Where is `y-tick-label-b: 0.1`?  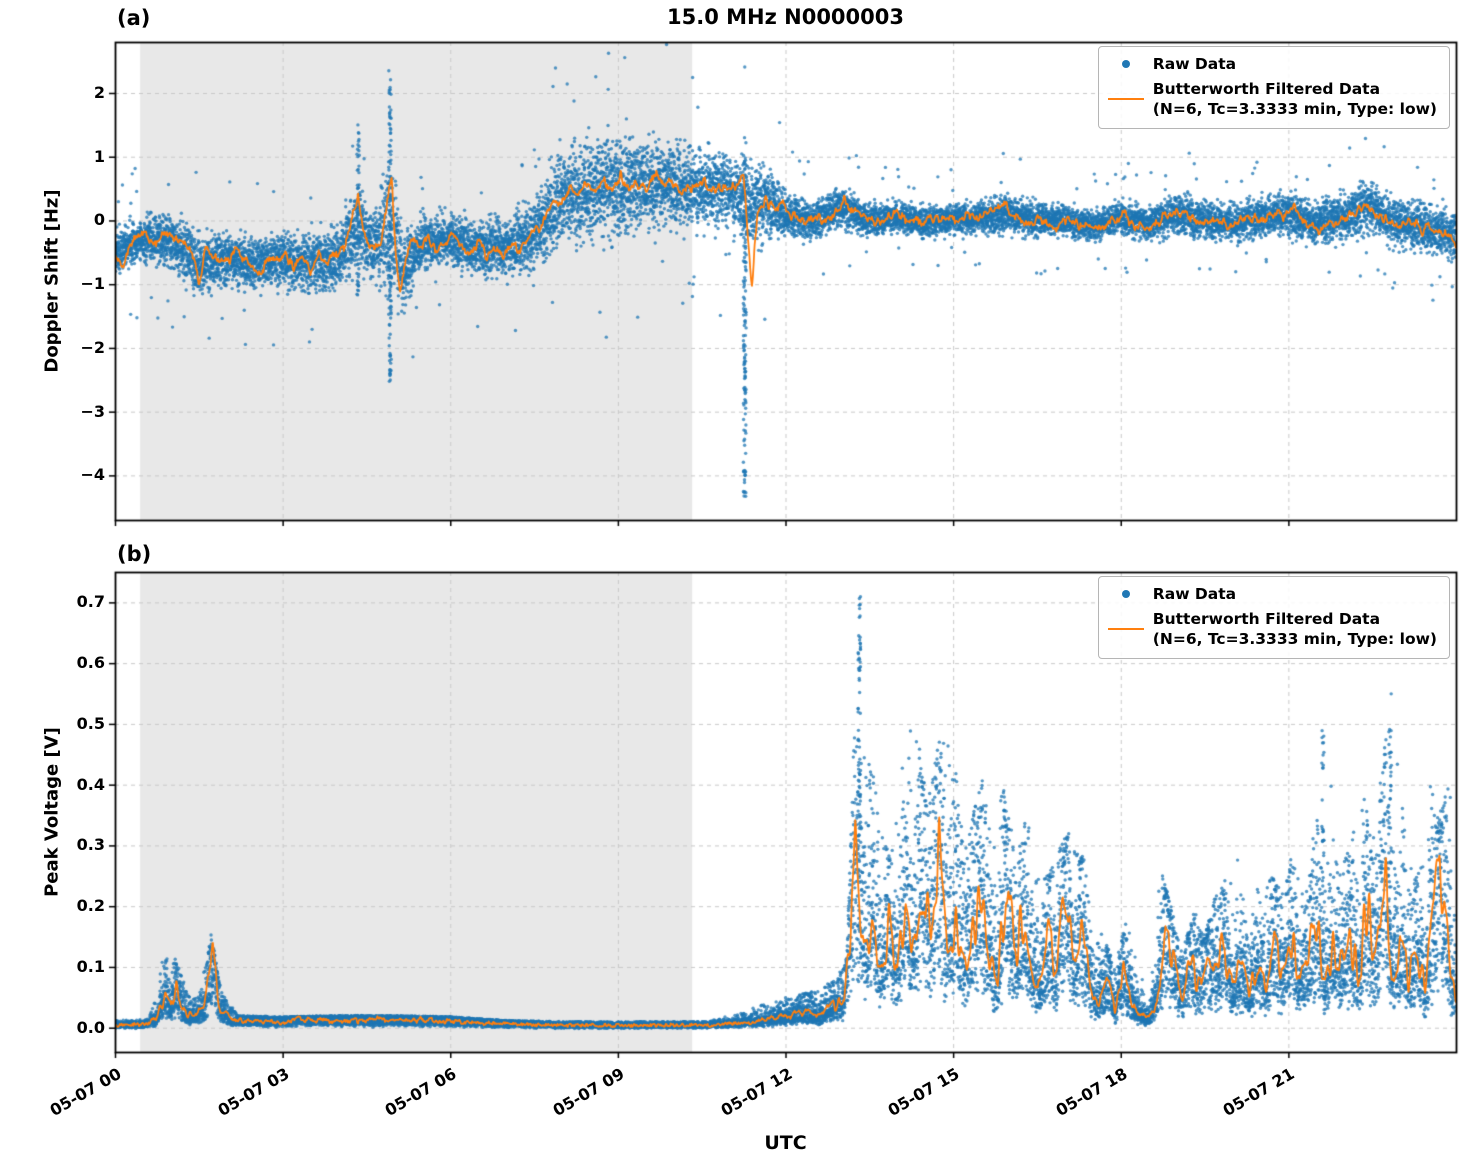 y-tick-label-b: 0.1 is located at coordinates (90, 966).